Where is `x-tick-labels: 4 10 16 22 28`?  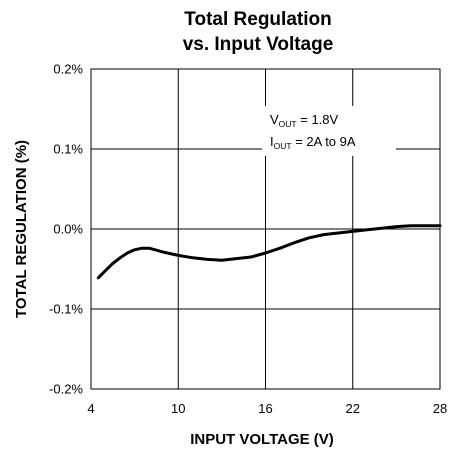
x-tick-labels: 4 10 16 22 28 is located at coordinates (267, 408).